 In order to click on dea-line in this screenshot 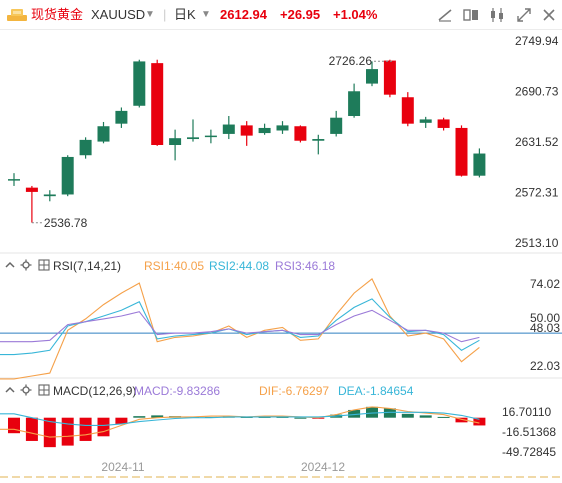, I will do `click(240, 418)`.